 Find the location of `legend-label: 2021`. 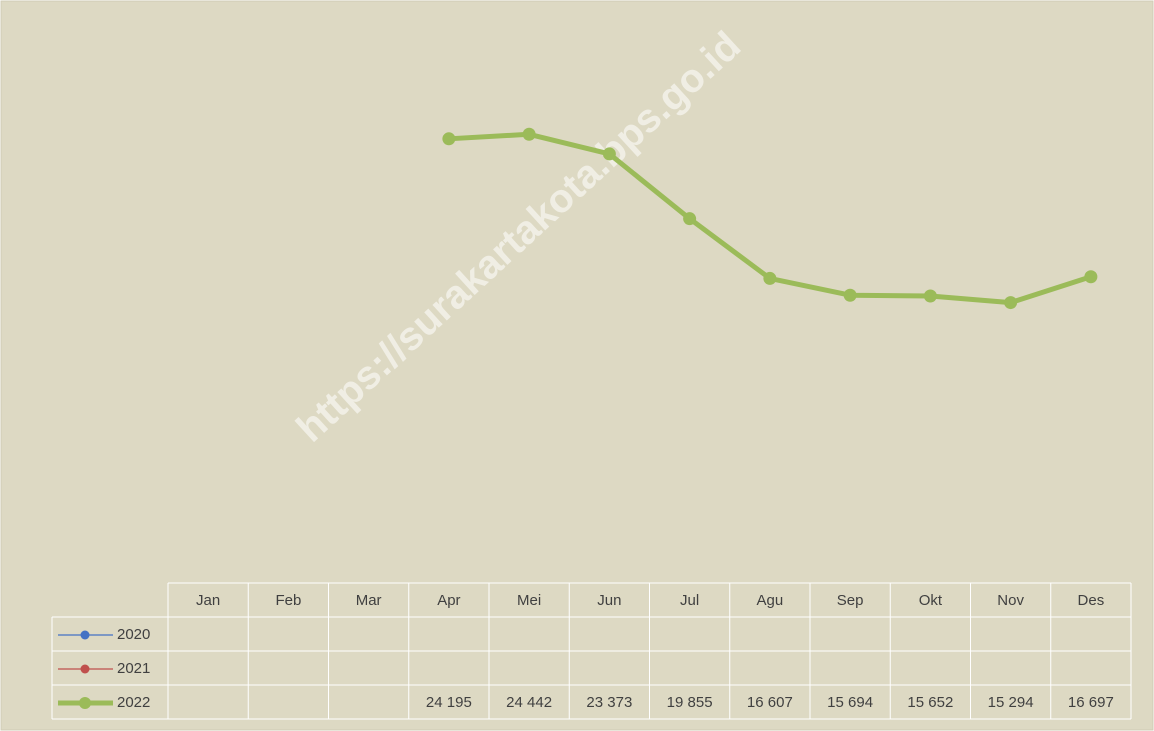

legend-label: 2021 is located at coordinates (133, 668).